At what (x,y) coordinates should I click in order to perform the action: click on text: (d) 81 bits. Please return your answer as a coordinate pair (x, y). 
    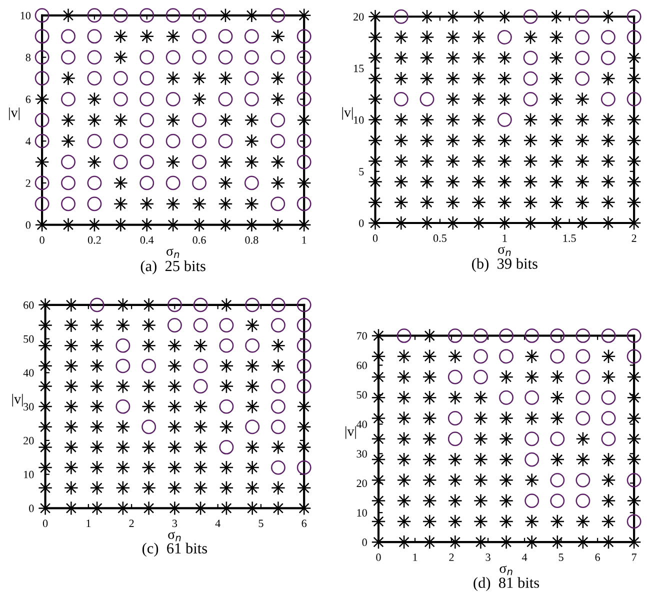
    Looking at the image, I should click on (507, 584).